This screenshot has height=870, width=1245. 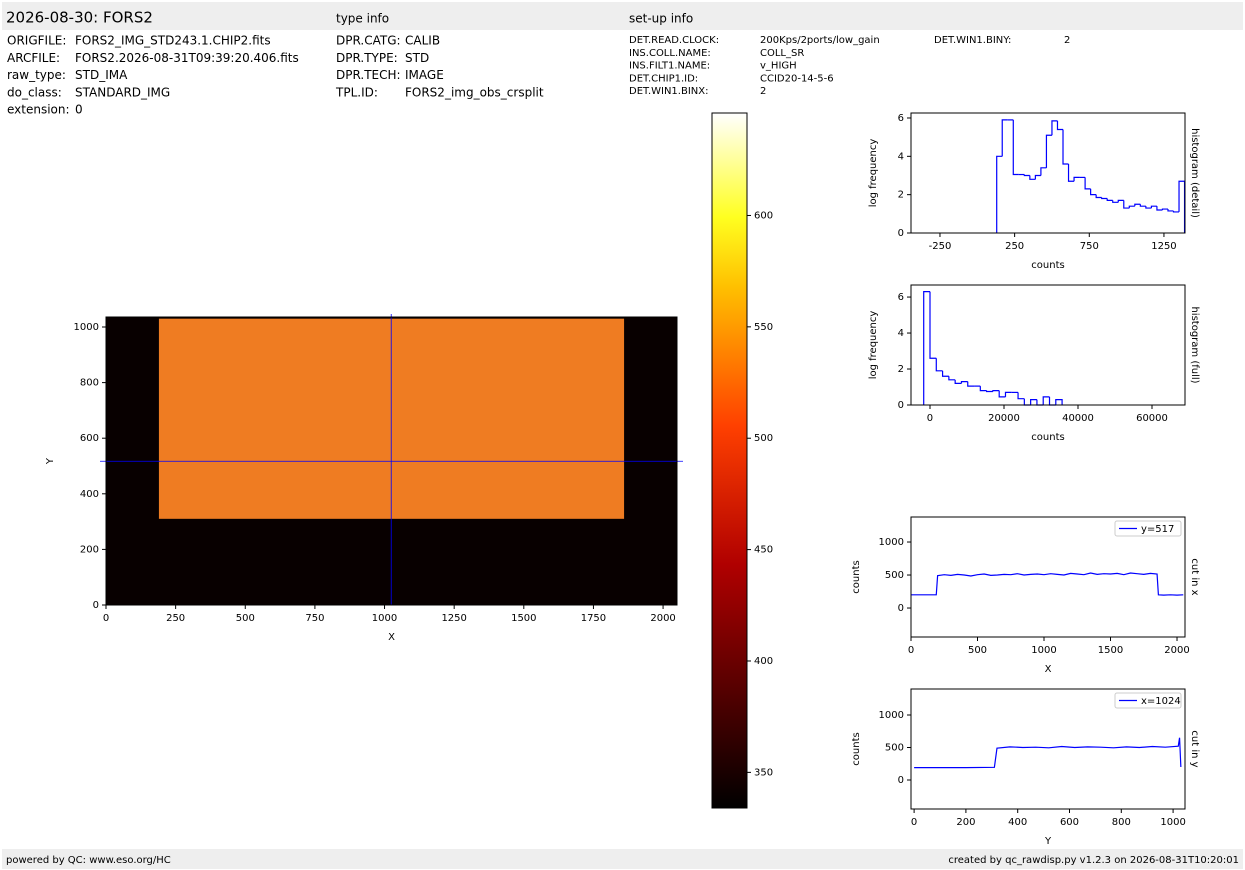 I want to click on y-tick-label: 1000, so click(x=891, y=715).